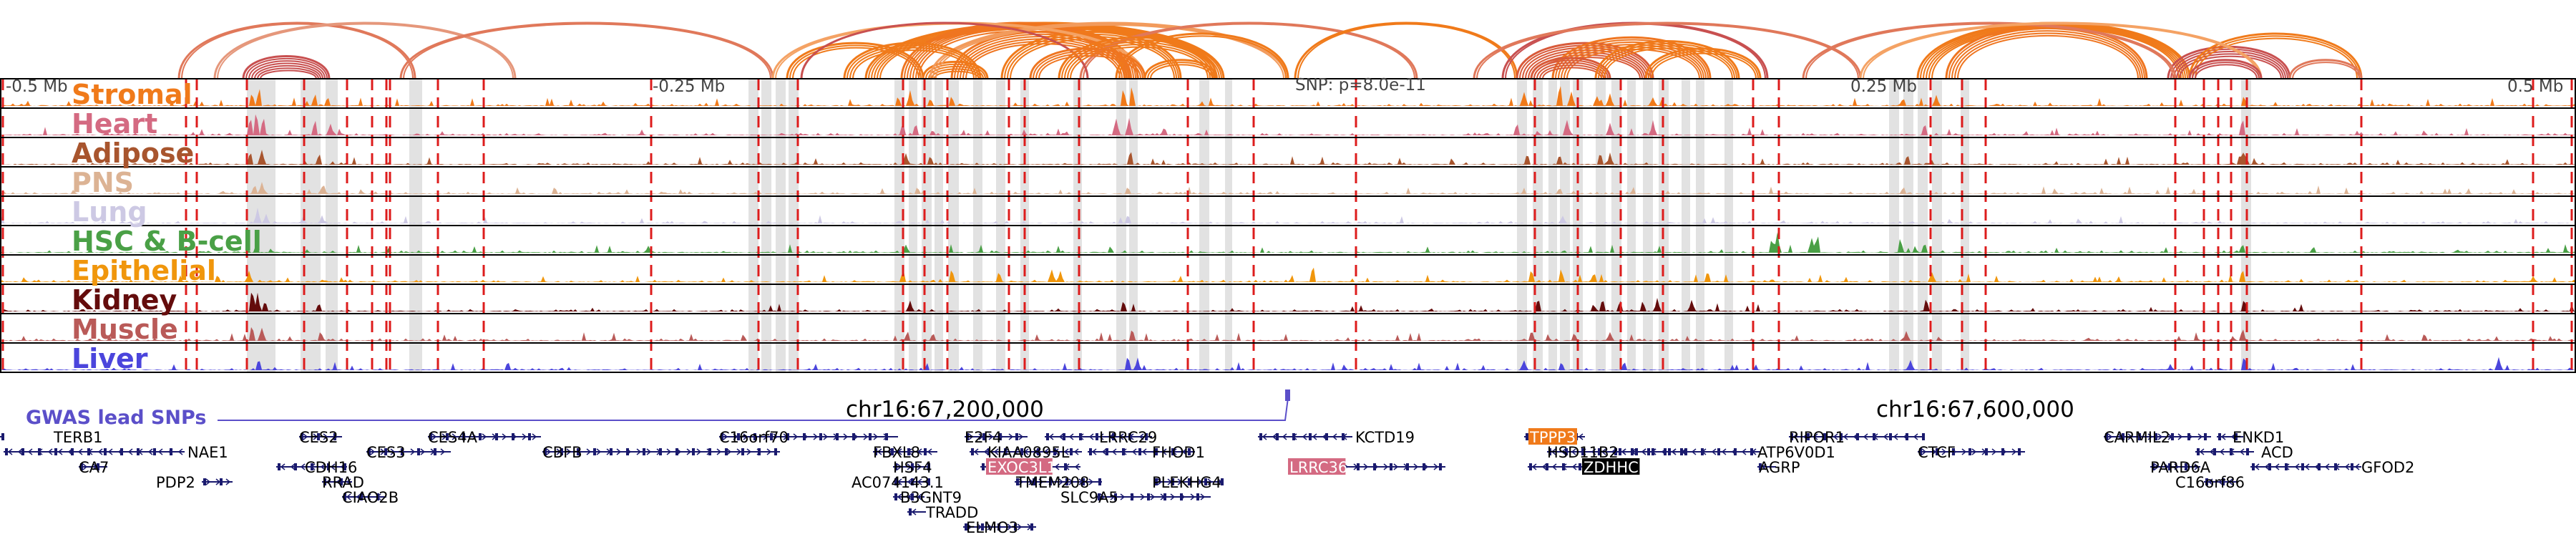 The width and height of the screenshot is (2576, 537). What do you see at coordinates (175, 482) in the screenshot?
I see `gene-label: PDP2` at bounding box center [175, 482].